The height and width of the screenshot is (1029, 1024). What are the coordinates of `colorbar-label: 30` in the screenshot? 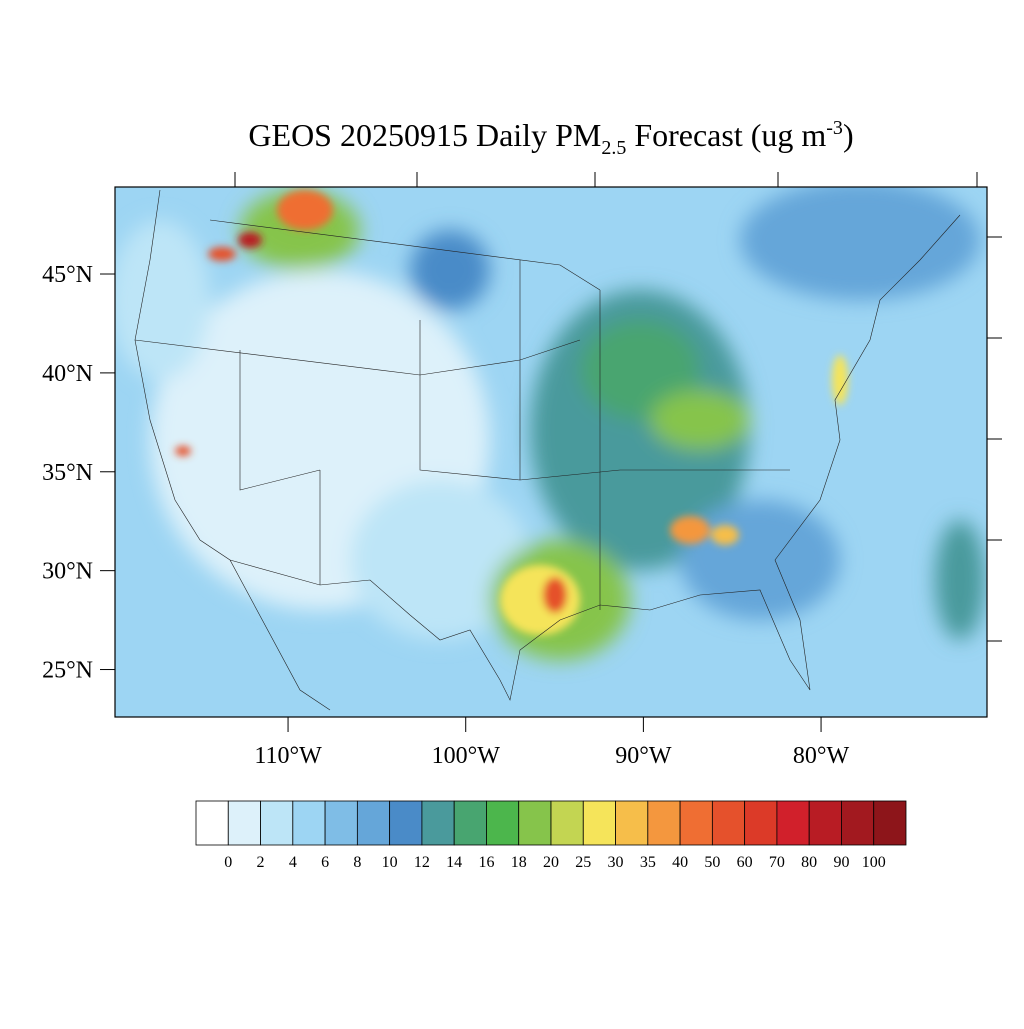 It's located at (616, 862).